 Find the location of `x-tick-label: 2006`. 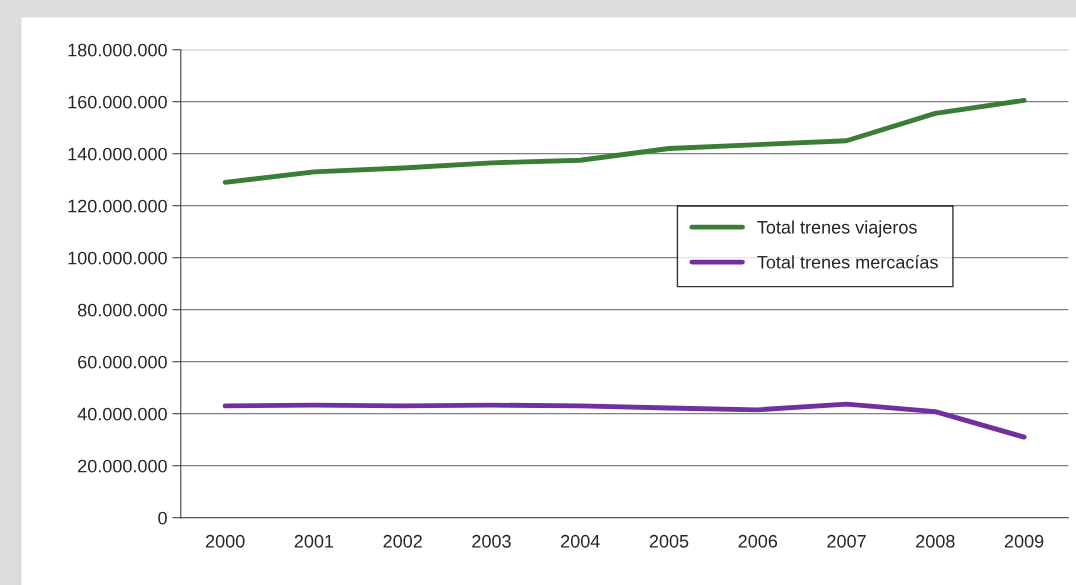

x-tick-label: 2006 is located at coordinates (758, 541).